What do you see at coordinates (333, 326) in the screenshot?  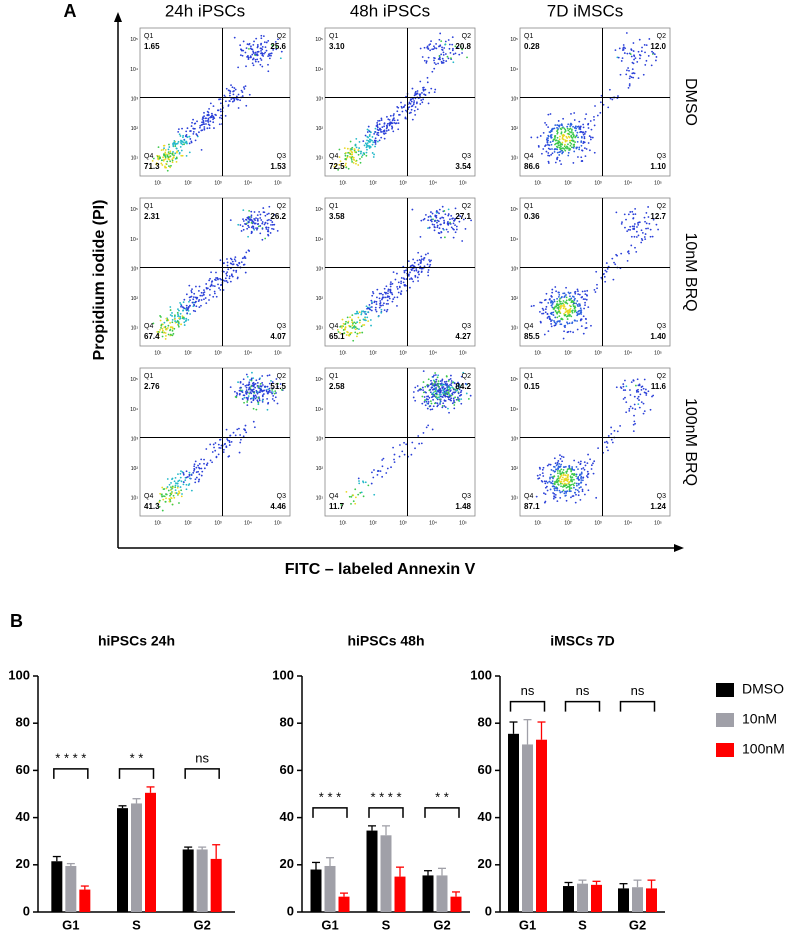 I see `quadrant-name: Q4` at bounding box center [333, 326].